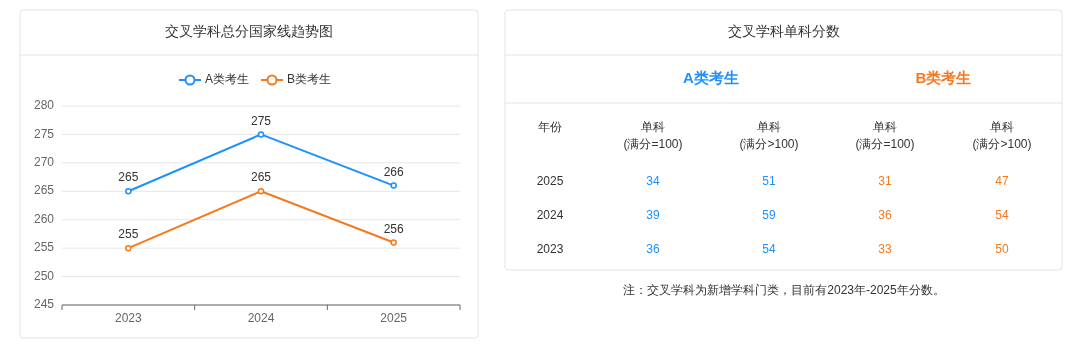 The height and width of the screenshot is (348, 1080). Describe the element at coordinates (783, 30) in the screenshot. I see `text: 交叉学科单科分数` at that location.